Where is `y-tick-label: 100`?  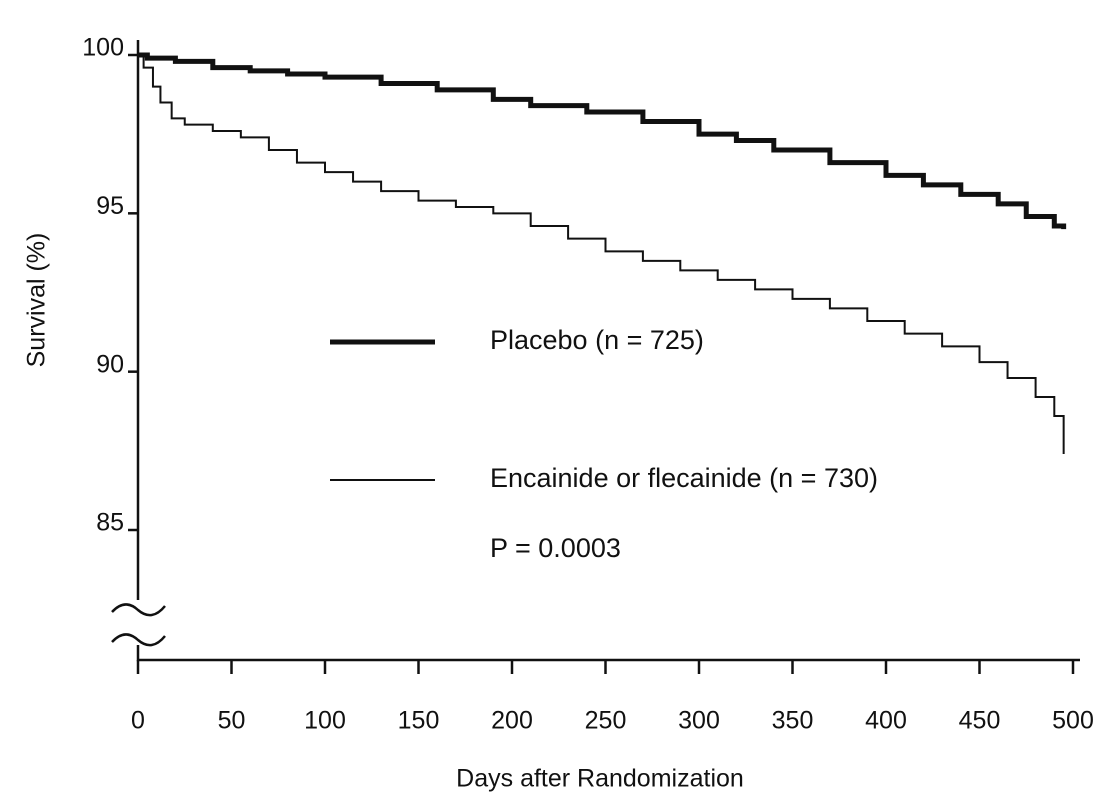 y-tick-label: 100 is located at coordinates (103, 48).